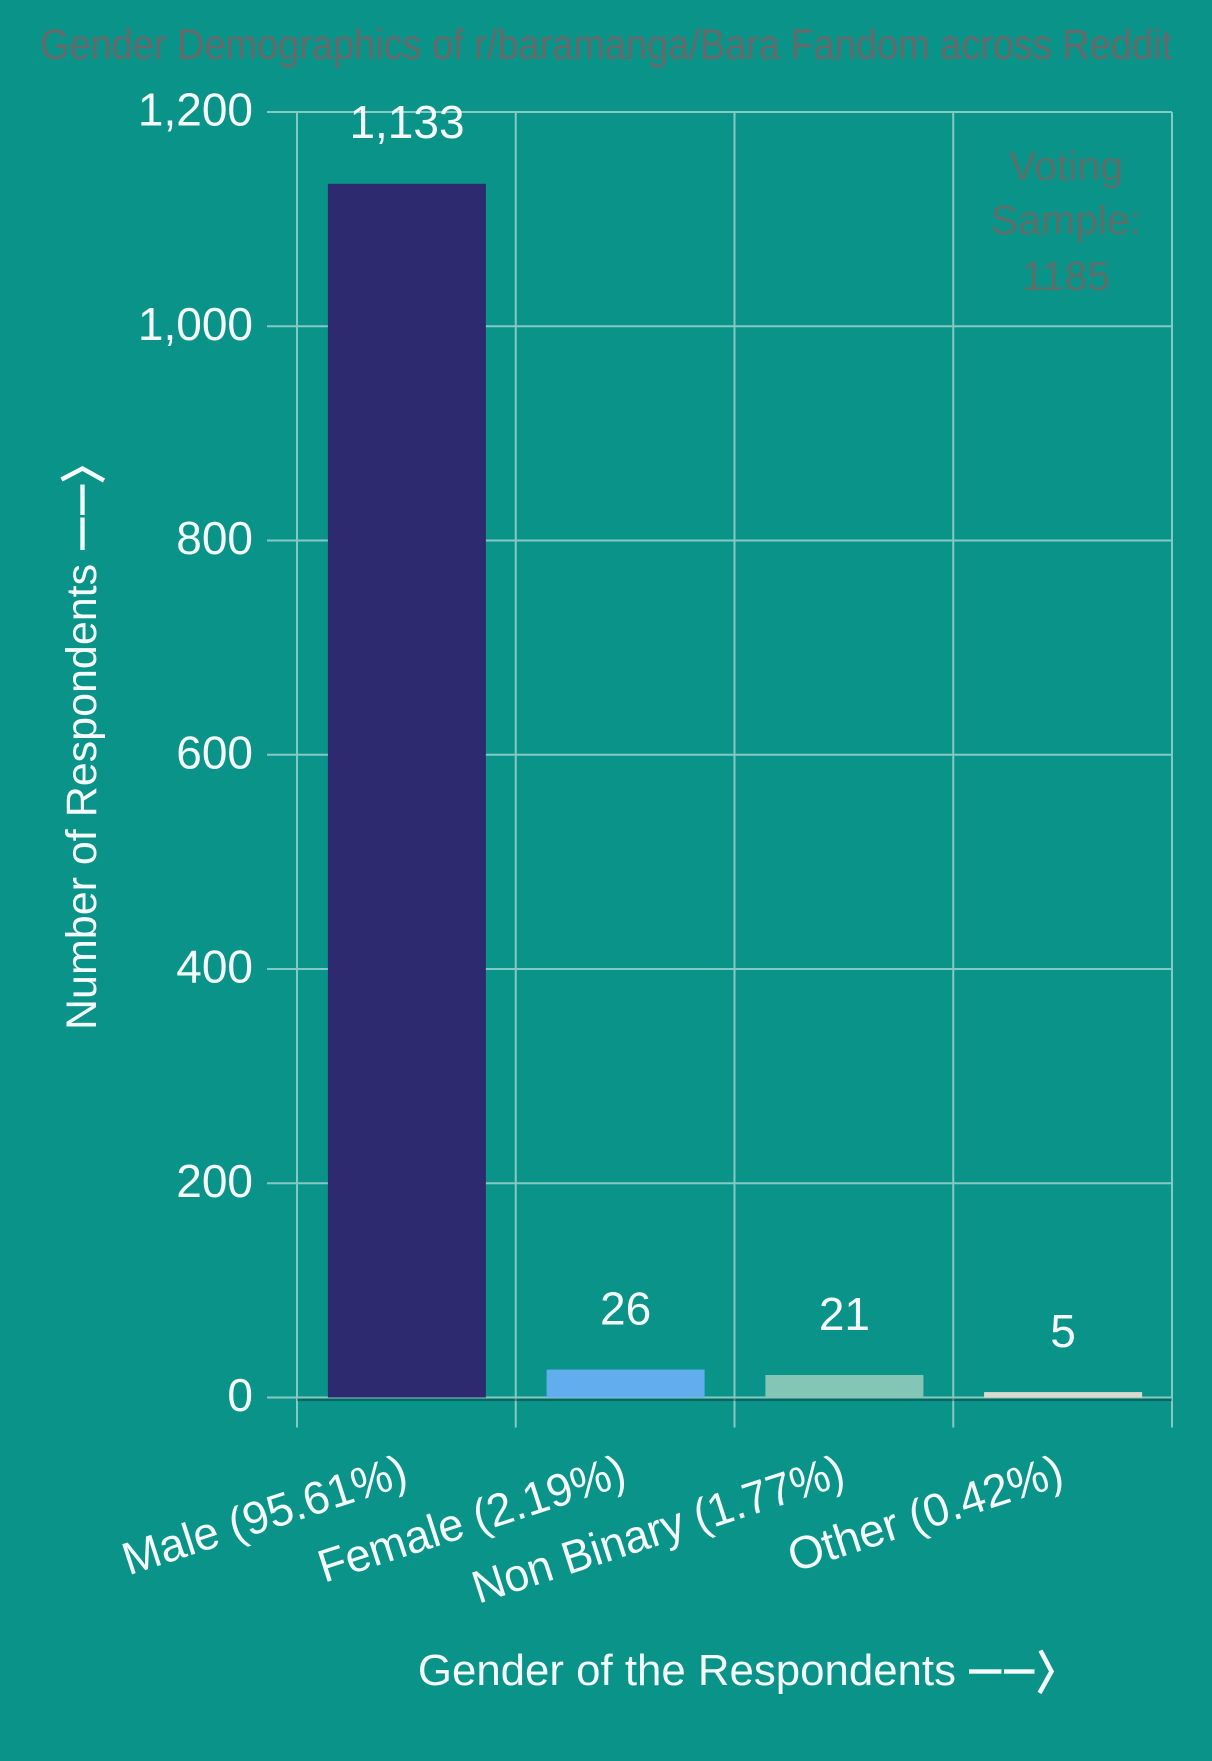 The width and height of the screenshot is (1212, 1761). What do you see at coordinates (214, 967) in the screenshot?
I see `svg-text: 400` at bounding box center [214, 967].